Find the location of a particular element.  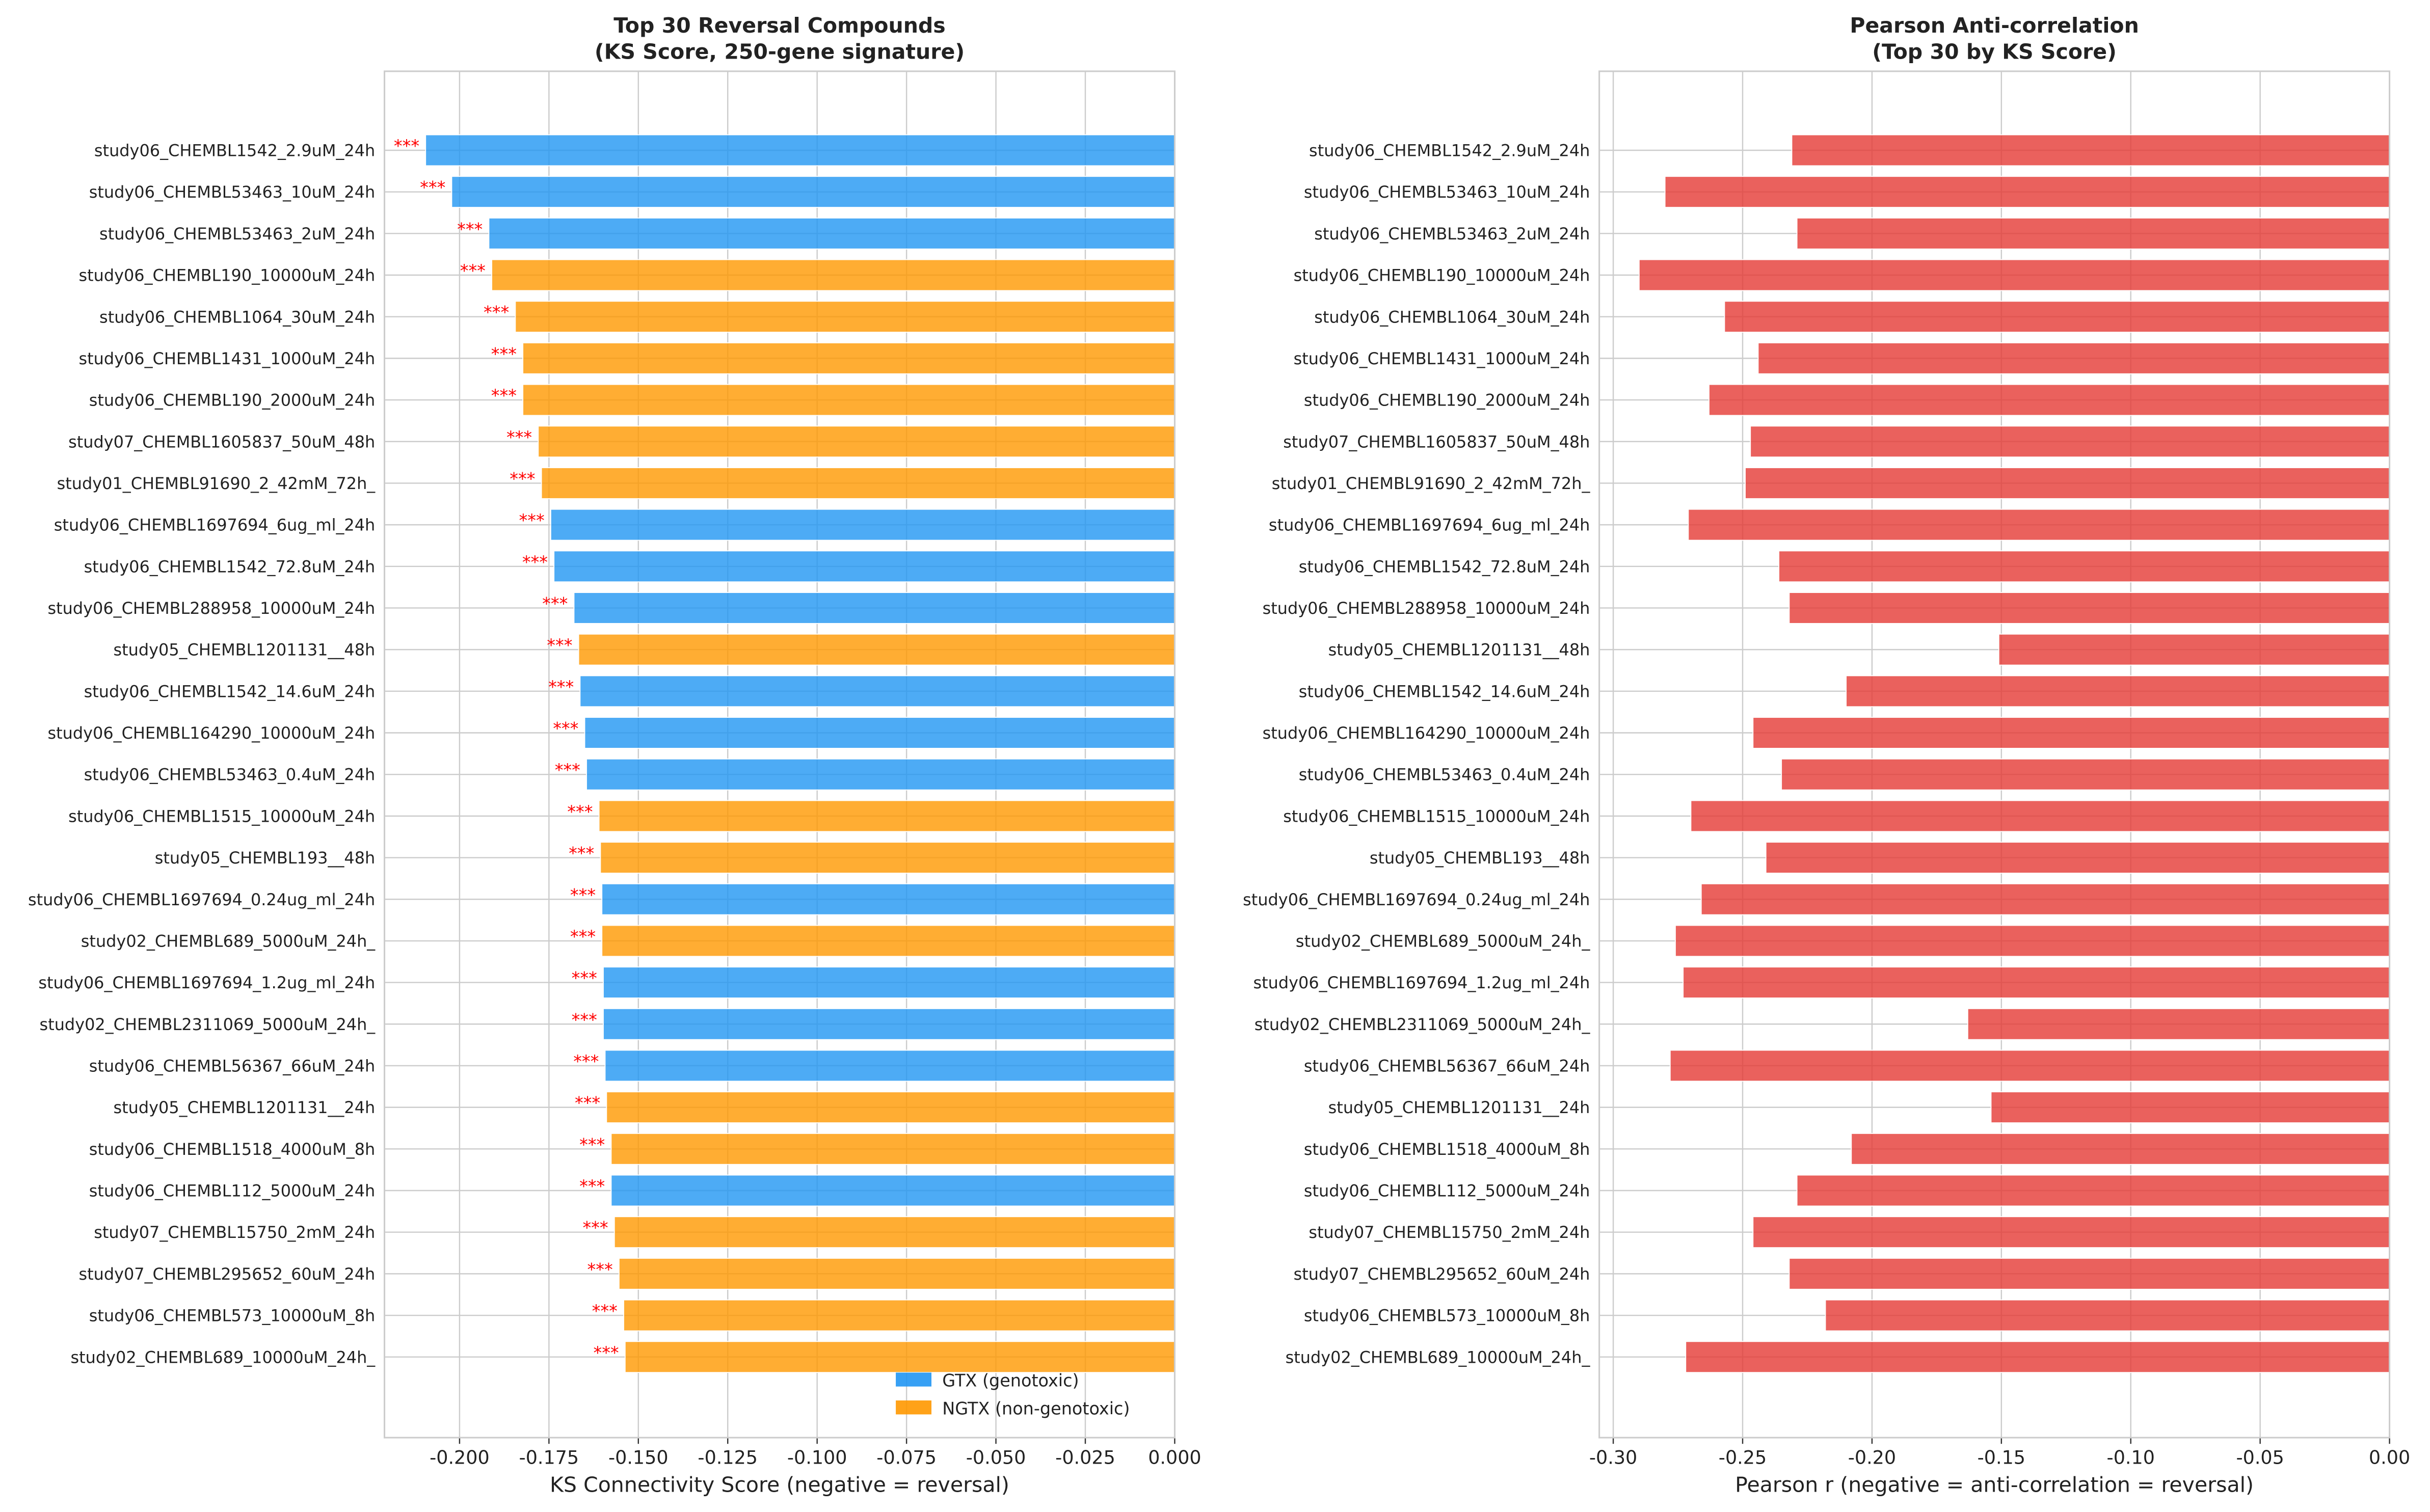

y-tick-label: study06_CHEMBL53463_0.4uM_24h is located at coordinates (1444, 775).